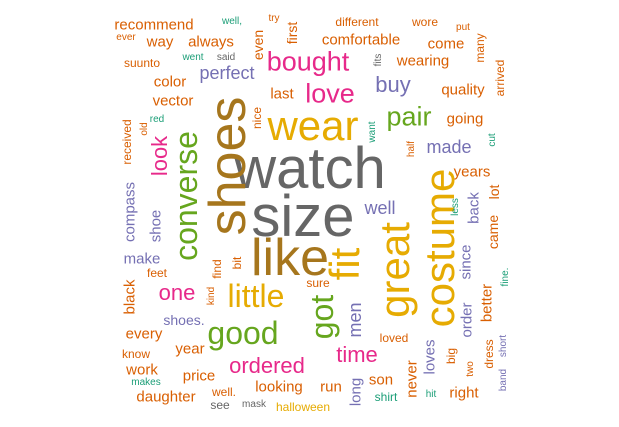 The width and height of the screenshot is (619, 427). What do you see at coordinates (386, 397) in the screenshot?
I see `word-shirt: shirt` at bounding box center [386, 397].